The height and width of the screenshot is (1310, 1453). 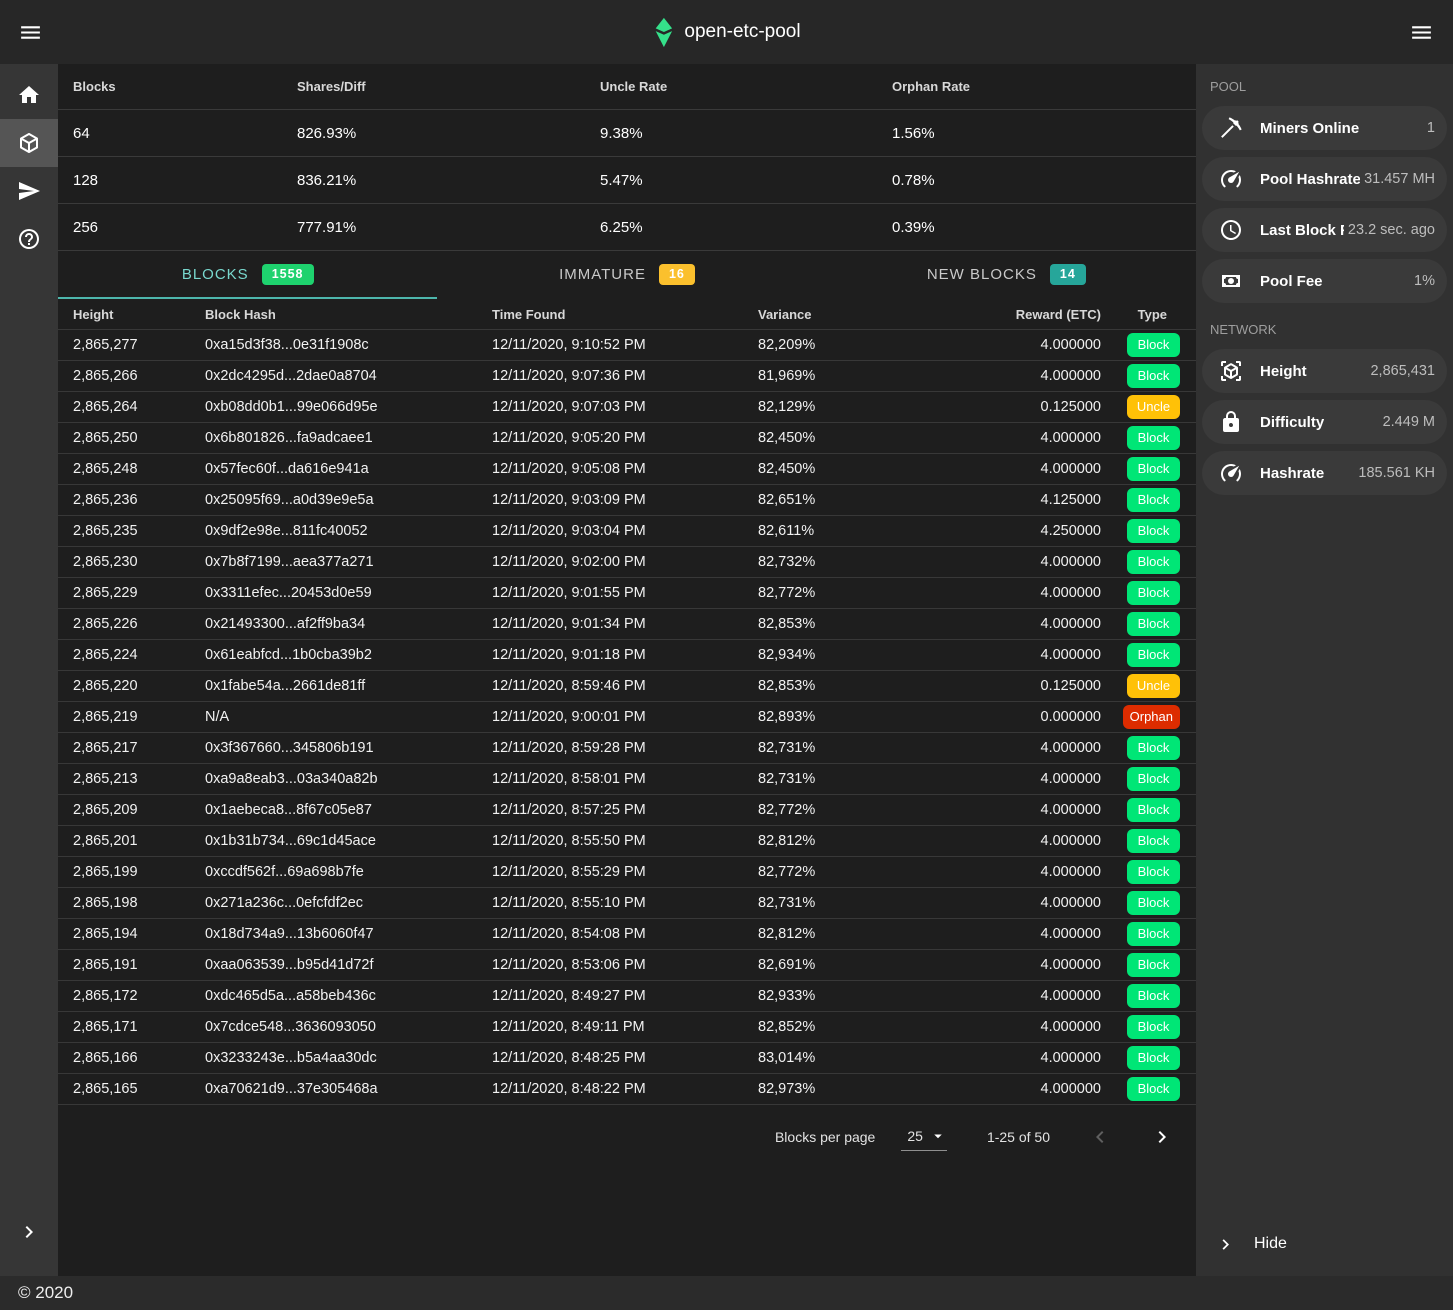 I want to click on stat-network-difficulty: Difficulty 2.449 M, so click(x=1324, y=422).